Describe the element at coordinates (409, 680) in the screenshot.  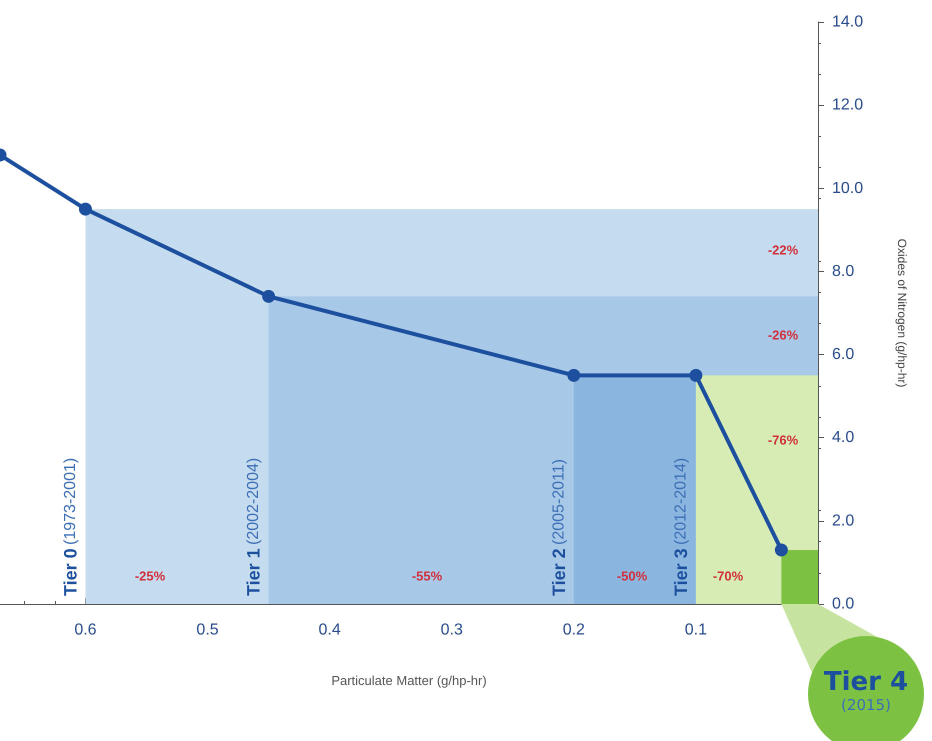
I see `x-axis-title: Particulate Matter (g/hp-hr)` at that location.